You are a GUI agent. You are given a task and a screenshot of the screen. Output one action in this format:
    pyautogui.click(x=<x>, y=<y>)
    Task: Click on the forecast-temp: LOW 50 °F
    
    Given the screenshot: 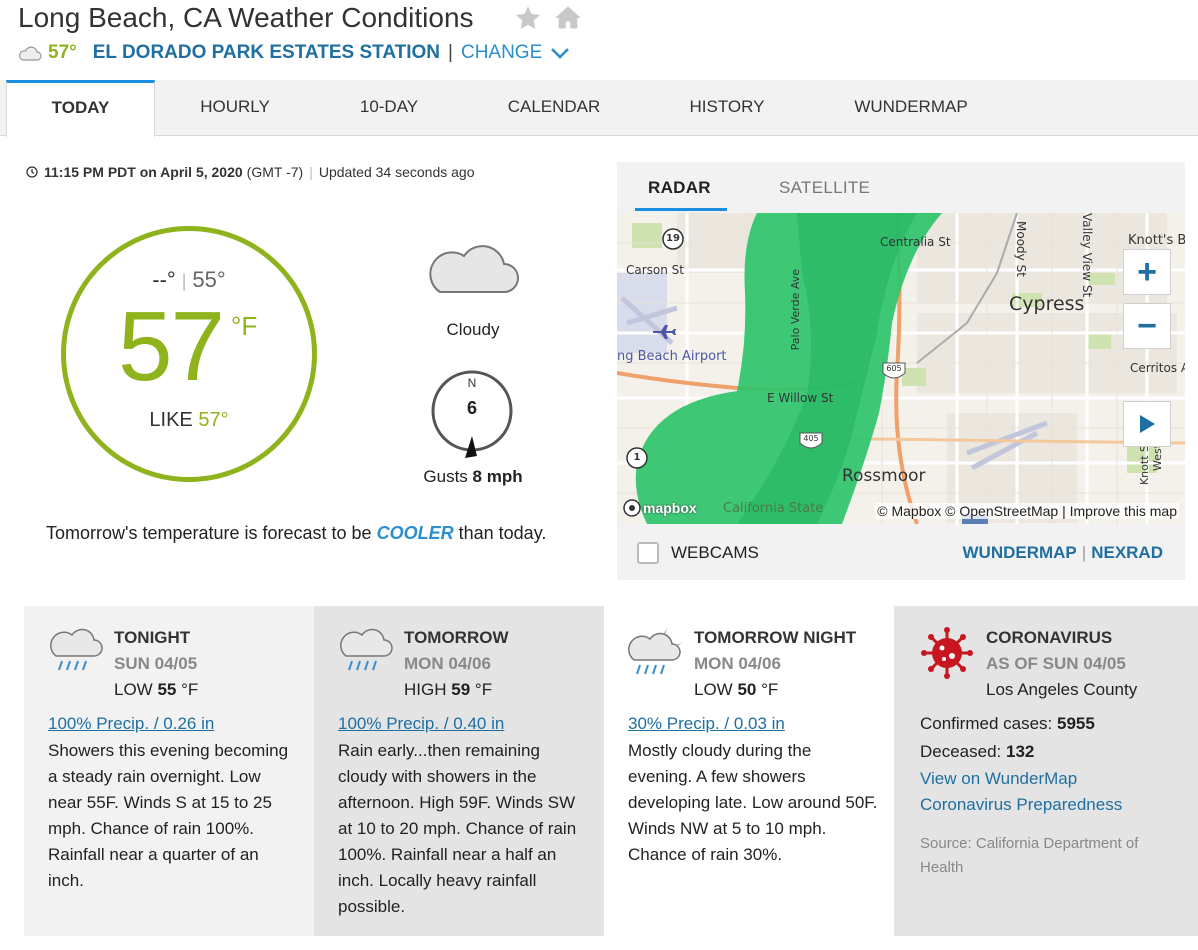 What is the action you would take?
    pyautogui.click(x=736, y=690)
    